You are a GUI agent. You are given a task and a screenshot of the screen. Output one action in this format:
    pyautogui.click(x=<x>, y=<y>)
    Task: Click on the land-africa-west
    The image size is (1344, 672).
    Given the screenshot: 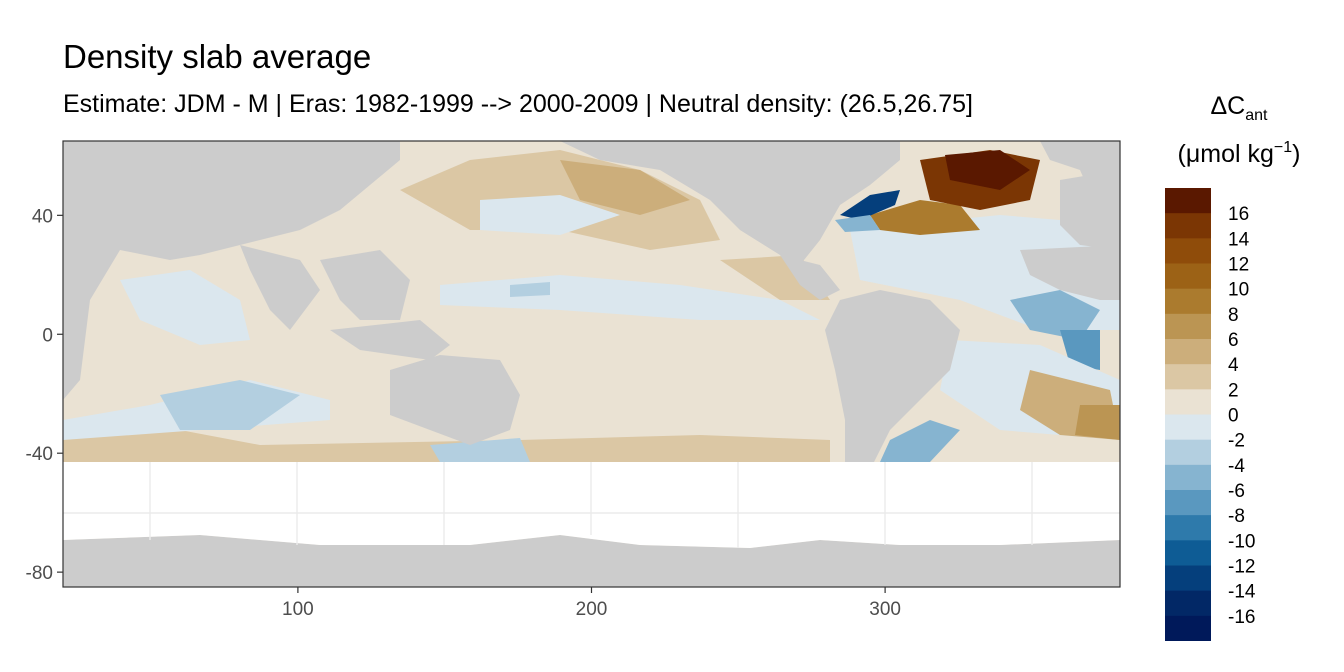 What is the action you would take?
    pyautogui.click(x=1070, y=272)
    